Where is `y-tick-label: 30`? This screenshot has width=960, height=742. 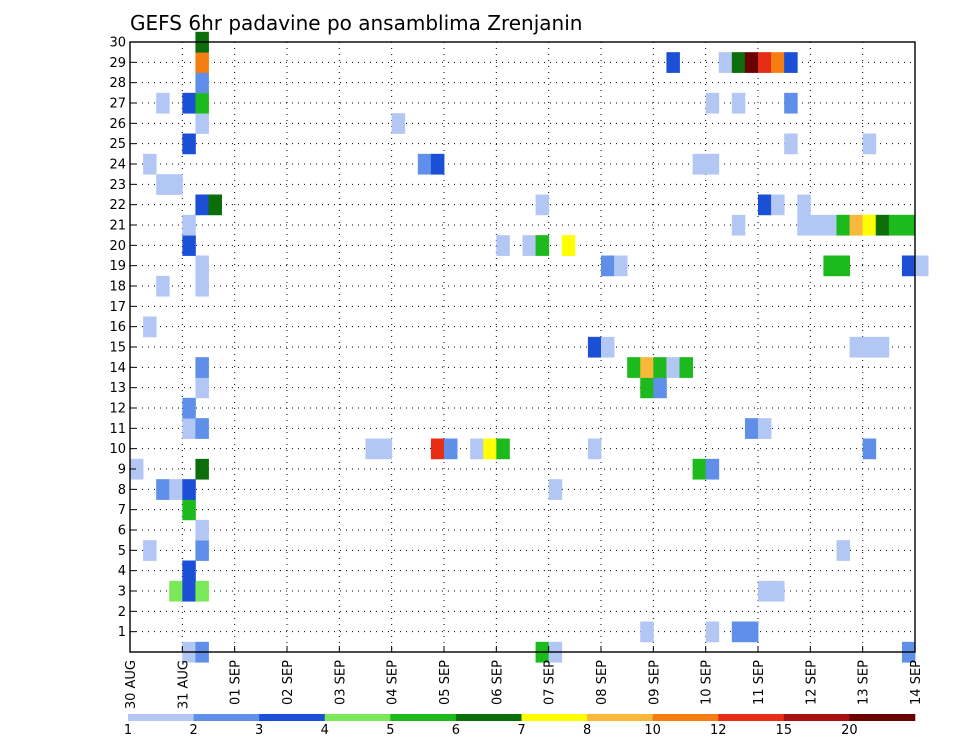 y-tick-label: 30 is located at coordinates (117, 43).